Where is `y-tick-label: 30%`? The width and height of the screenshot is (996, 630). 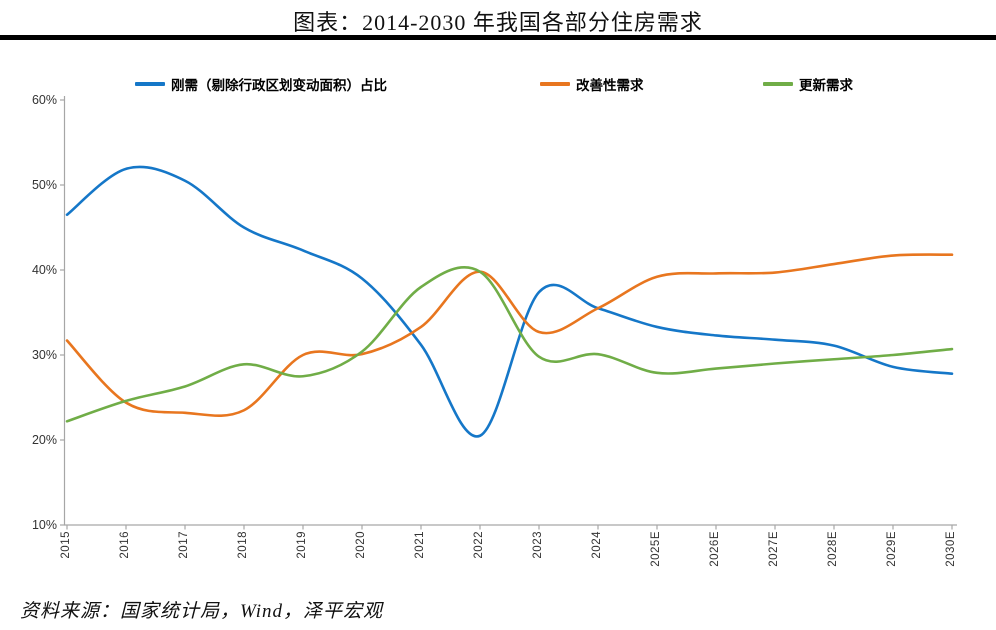 y-tick-label: 30% is located at coordinates (44, 355).